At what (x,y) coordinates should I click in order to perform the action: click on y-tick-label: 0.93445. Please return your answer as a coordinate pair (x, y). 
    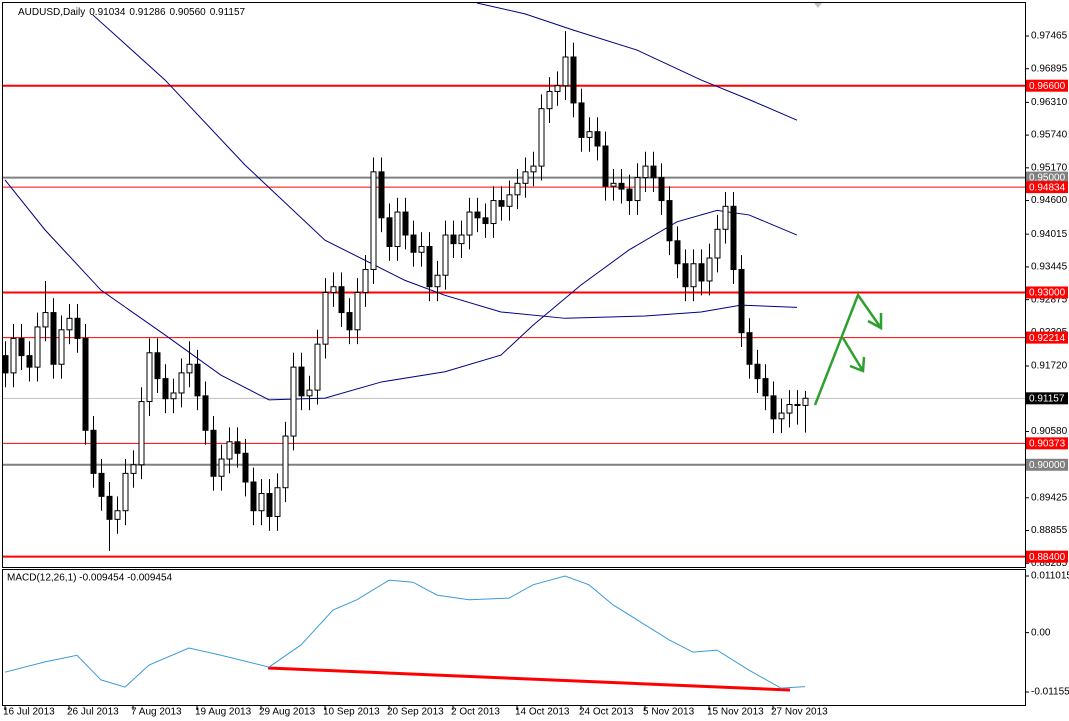
    Looking at the image, I should click on (1049, 267).